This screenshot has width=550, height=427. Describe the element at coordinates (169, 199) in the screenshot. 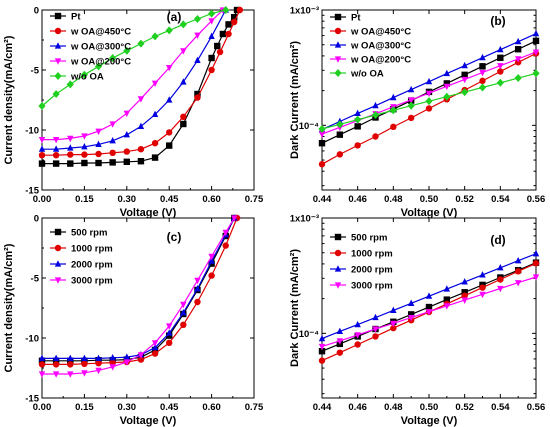

I see `panel-a-xtick-label: 0.45` at that location.